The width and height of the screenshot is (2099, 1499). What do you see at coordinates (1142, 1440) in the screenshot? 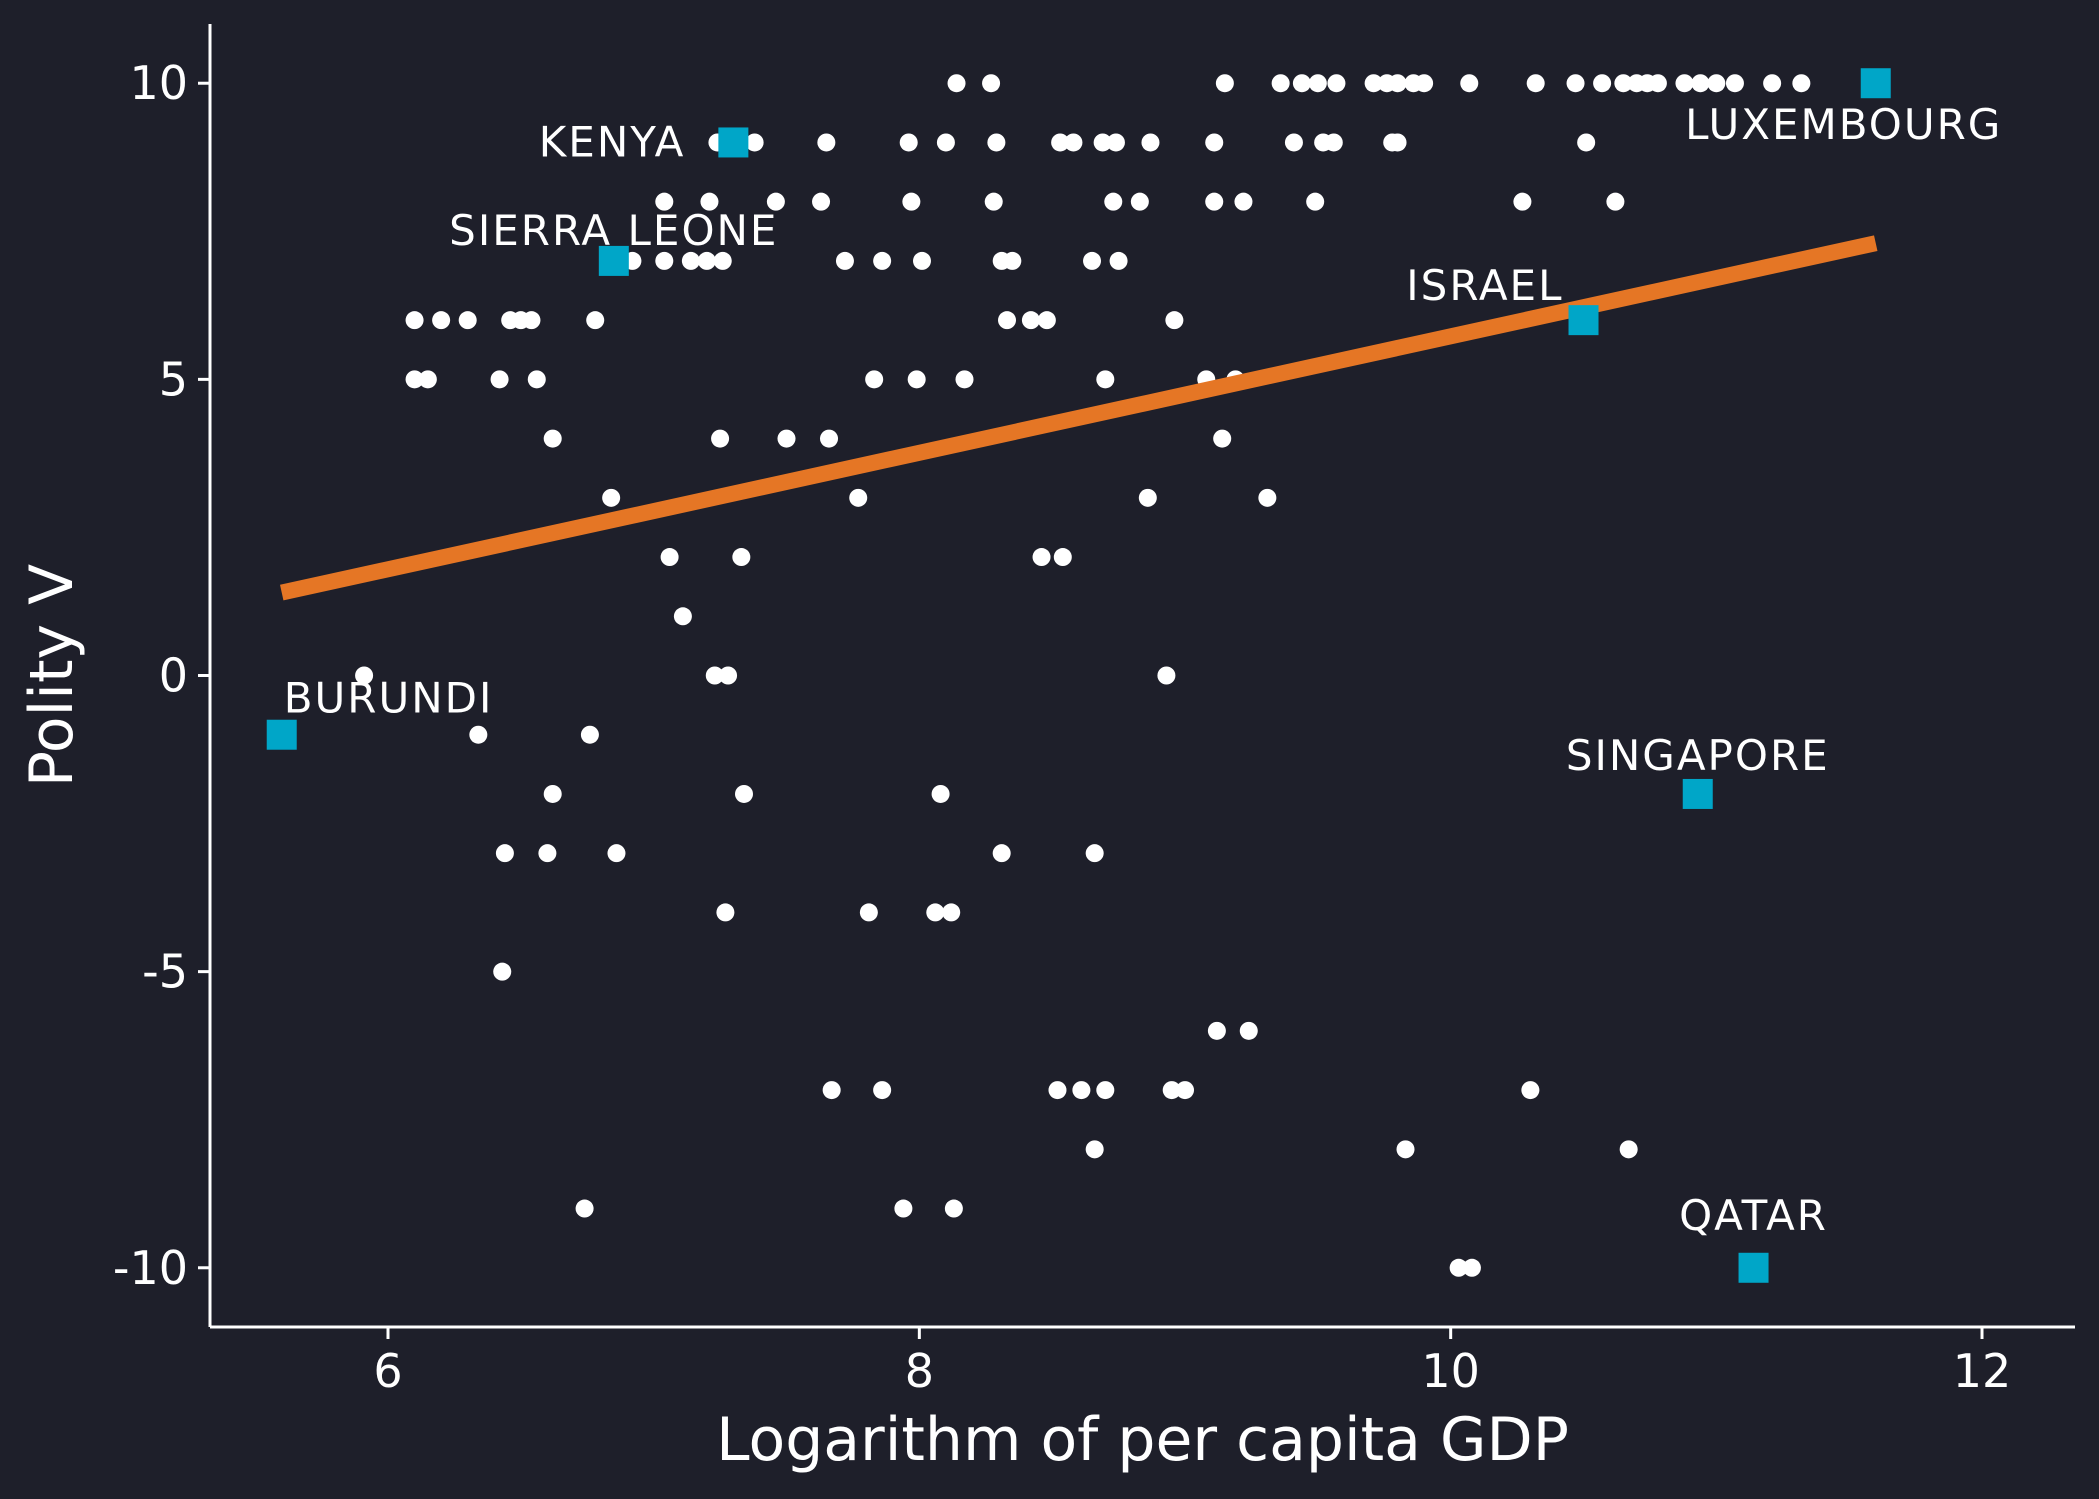
I see `x-axis-title: Logarithm of per capita GDP` at bounding box center [1142, 1440].